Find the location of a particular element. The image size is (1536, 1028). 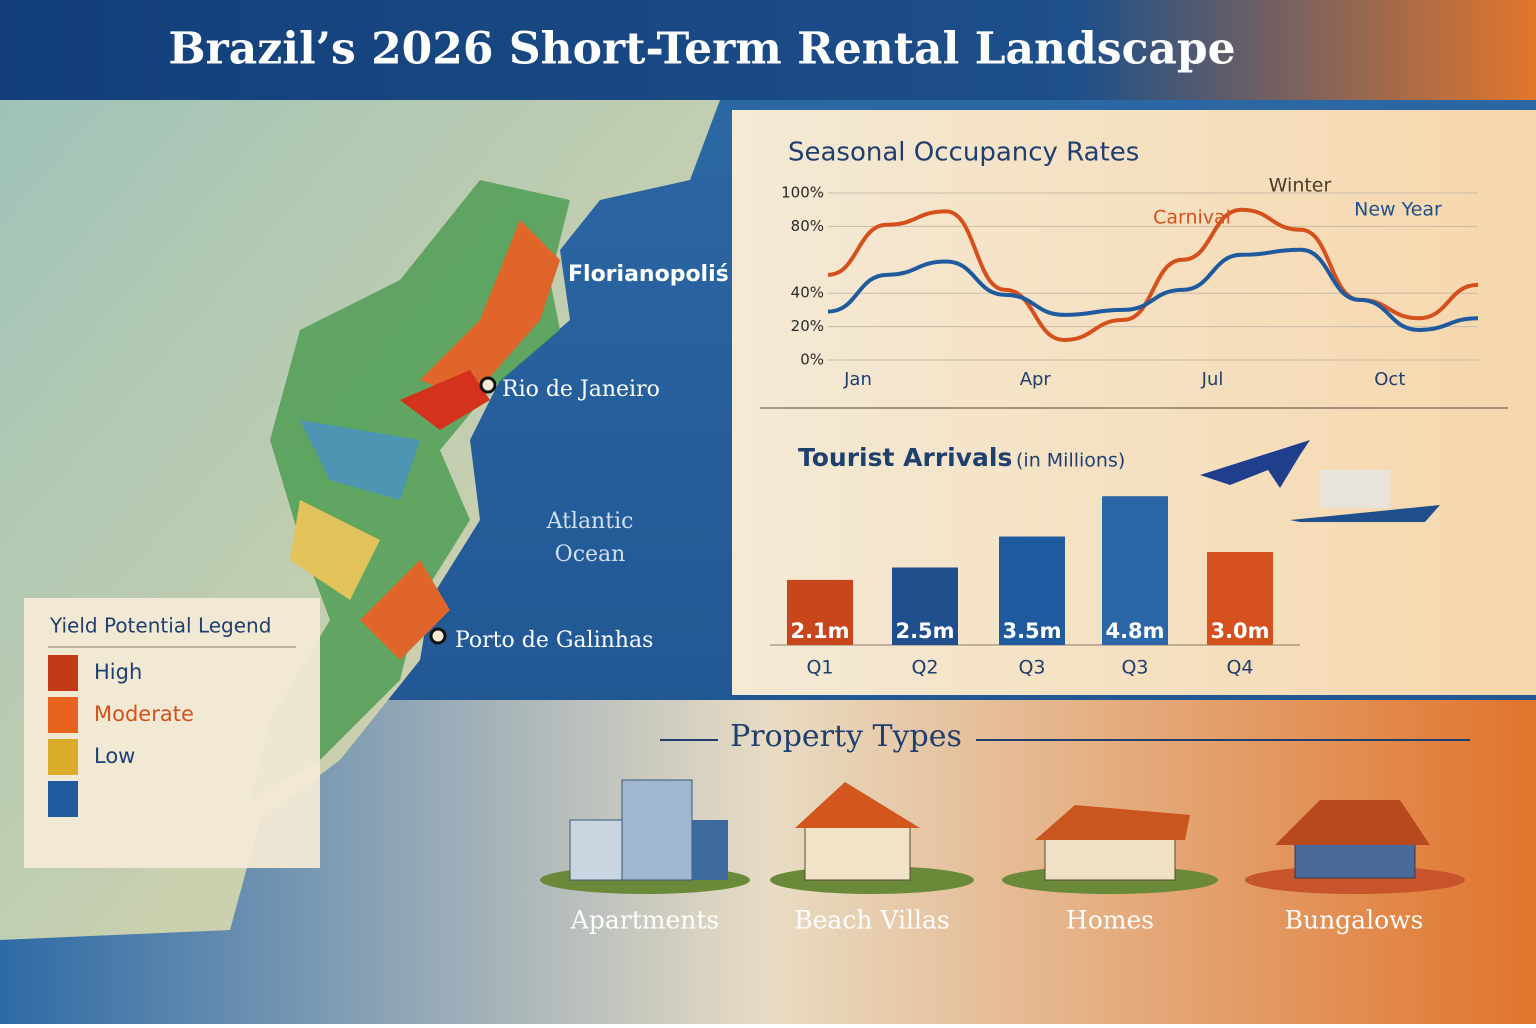

property-label: Bungalows is located at coordinates (1354, 920).